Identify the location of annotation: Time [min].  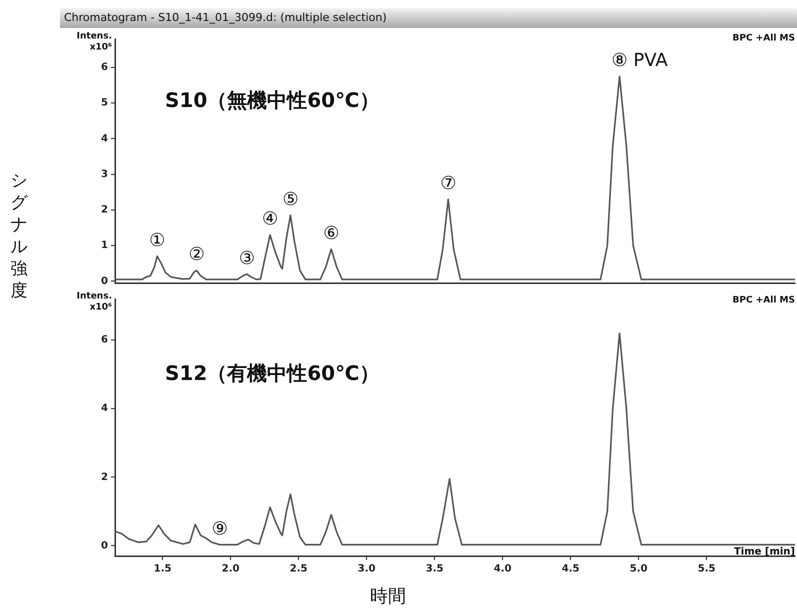
(764, 552).